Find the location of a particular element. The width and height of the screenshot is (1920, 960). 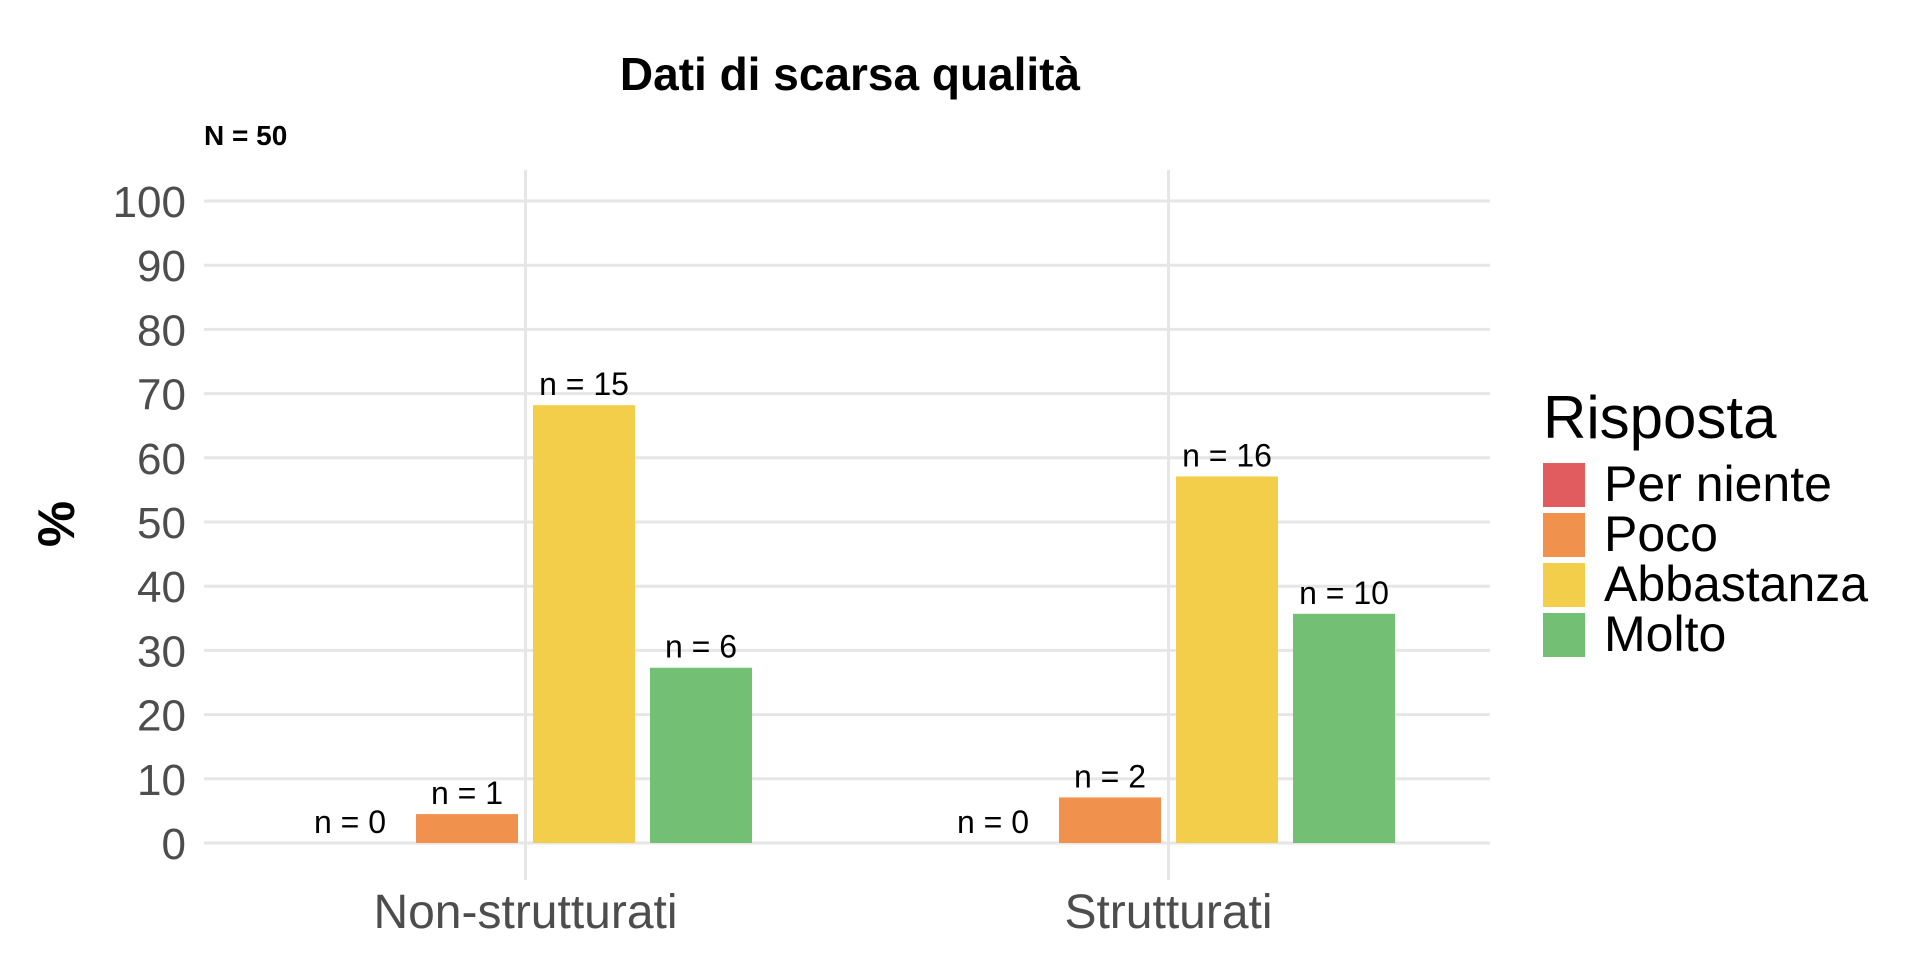

y-axis-ticks: 0 10 20 30 40 50 60 70 80 90 100 is located at coordinates (149, 523).